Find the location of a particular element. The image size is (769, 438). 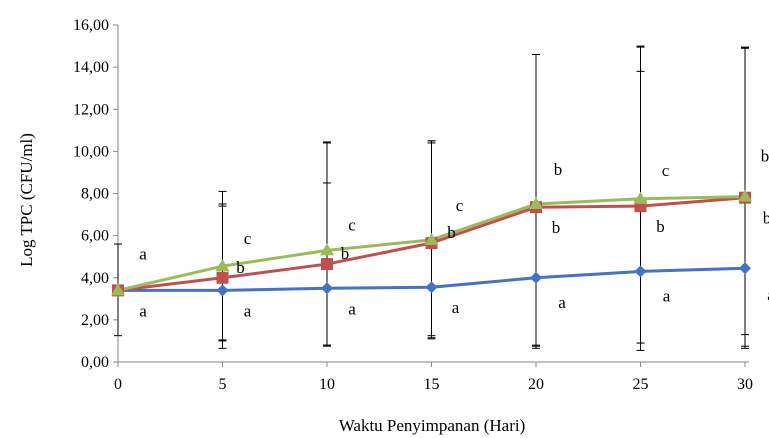

x-tick-label: 10 is located at coordinates (327, 384).